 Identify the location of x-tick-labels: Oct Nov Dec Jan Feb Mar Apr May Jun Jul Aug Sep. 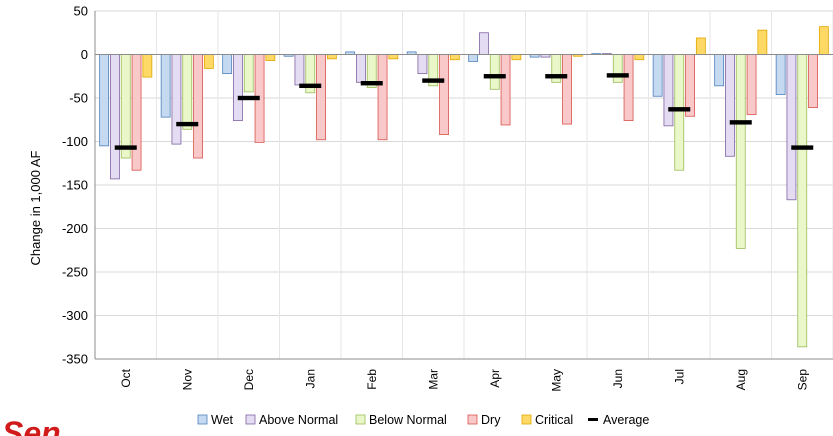
(464, 379).